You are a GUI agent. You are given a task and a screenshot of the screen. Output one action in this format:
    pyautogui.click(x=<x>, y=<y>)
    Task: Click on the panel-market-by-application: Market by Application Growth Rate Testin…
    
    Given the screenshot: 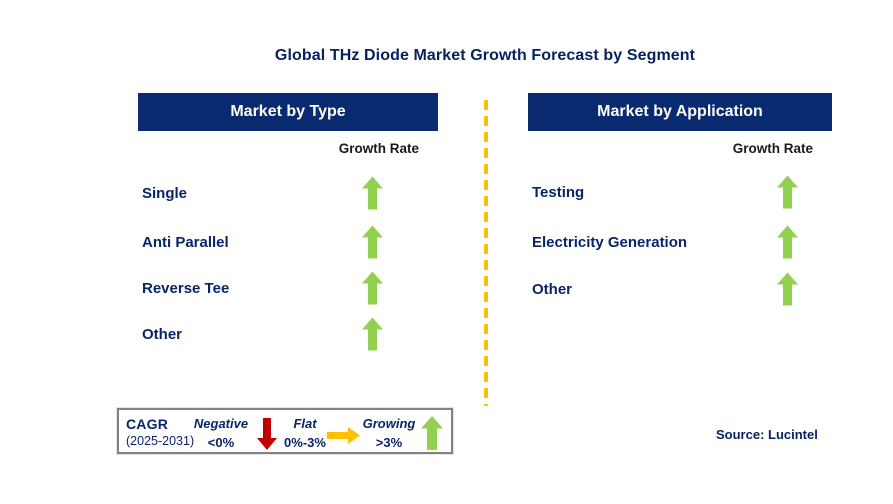 What is the action you would take?
    pyautogui.click(x=680, y=199)
    